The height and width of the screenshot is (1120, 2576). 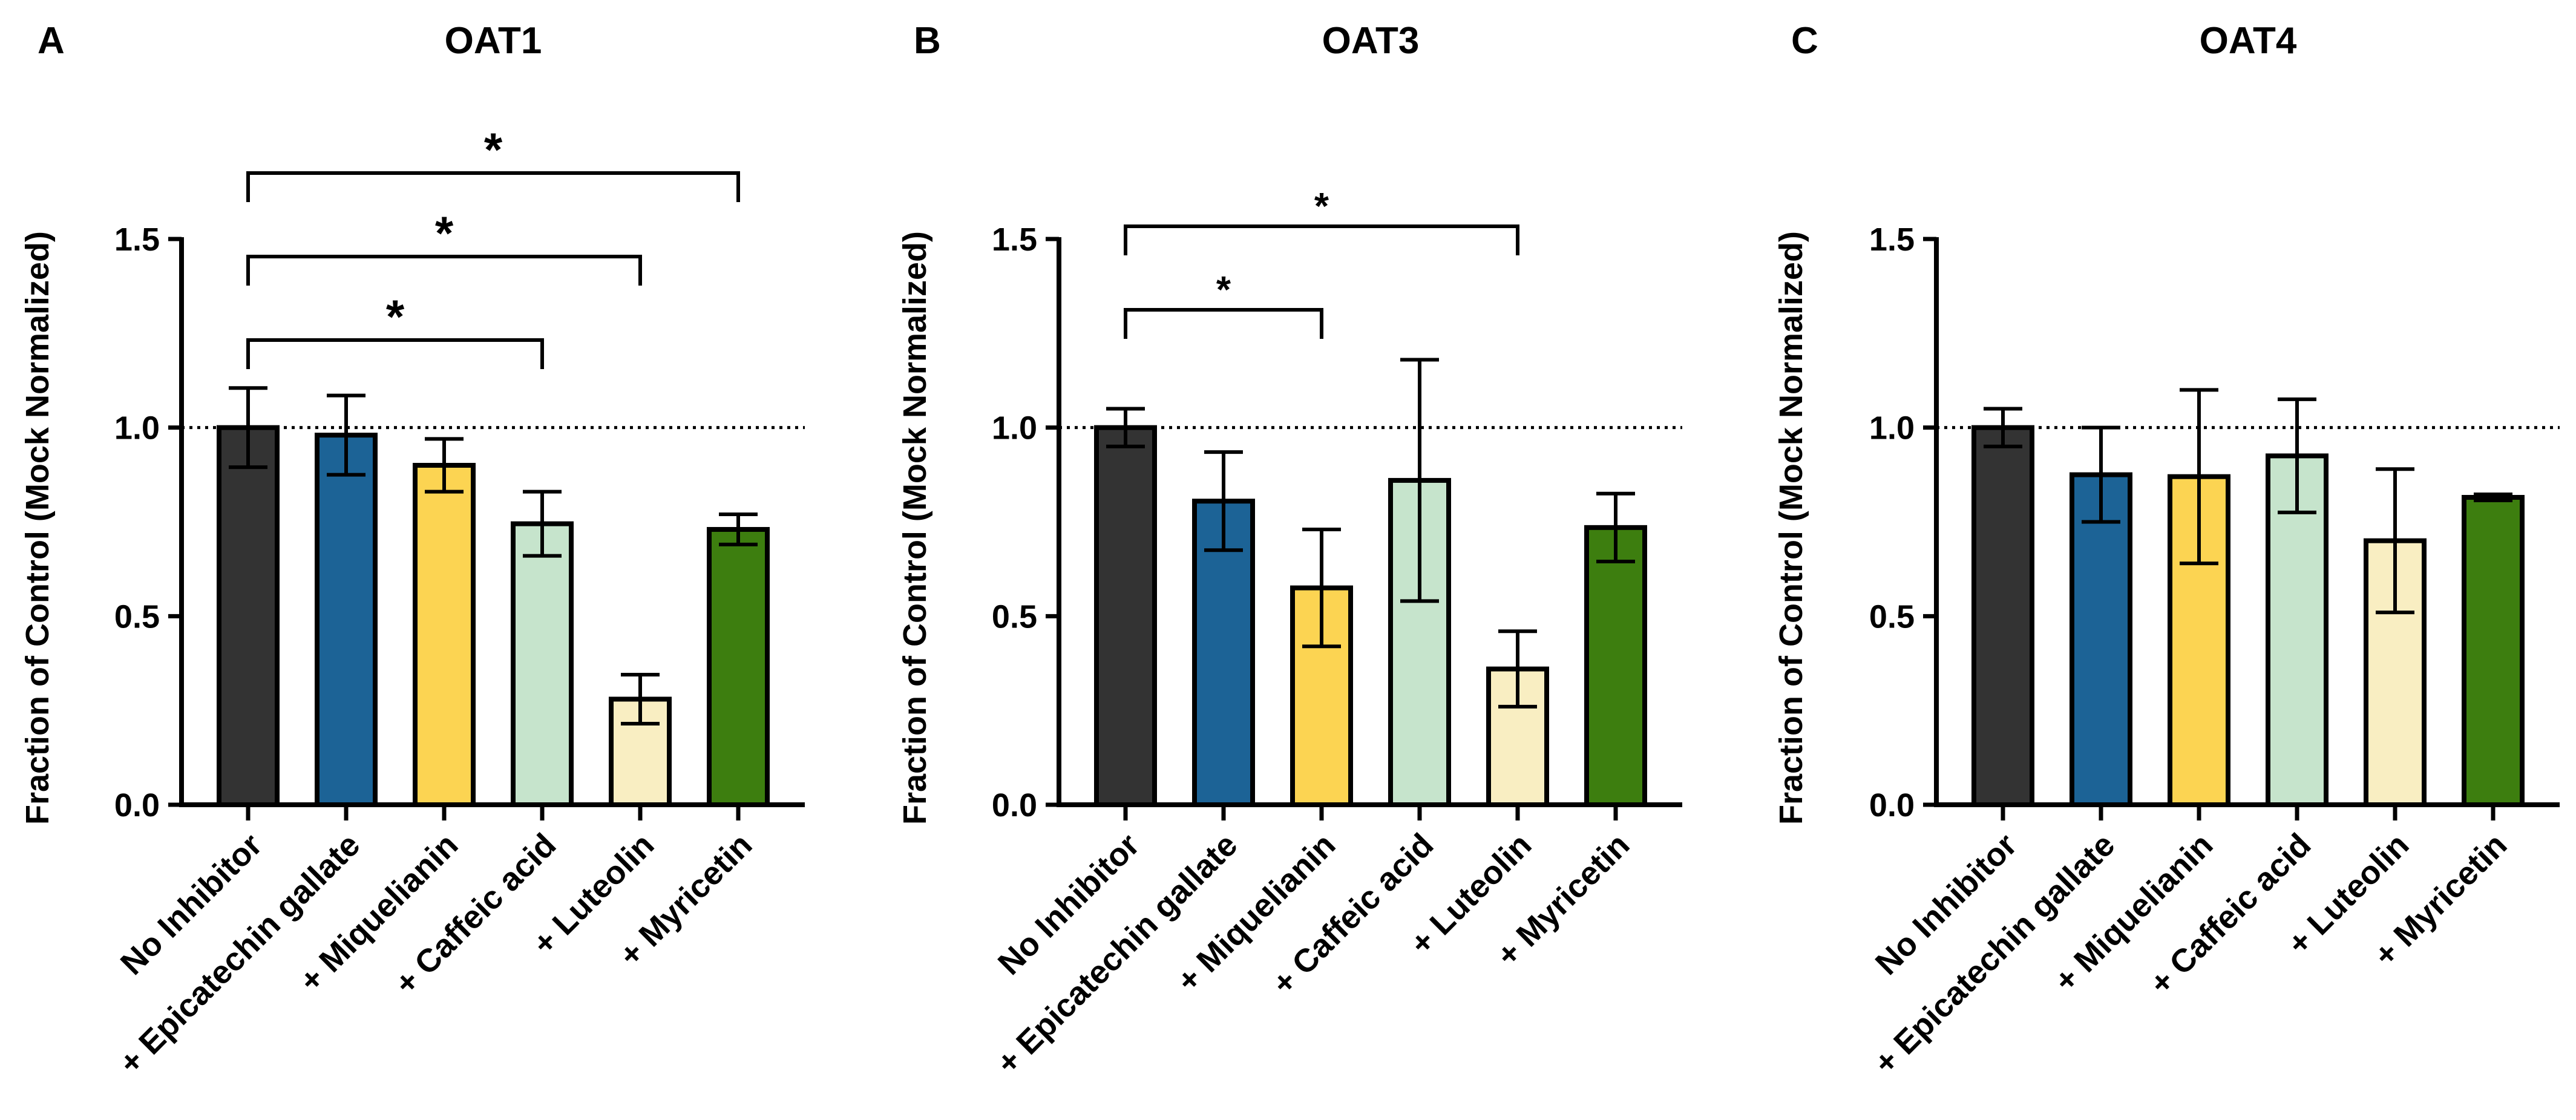 I want to click on chart-title: OAT3, so click(x=1371, y=41).